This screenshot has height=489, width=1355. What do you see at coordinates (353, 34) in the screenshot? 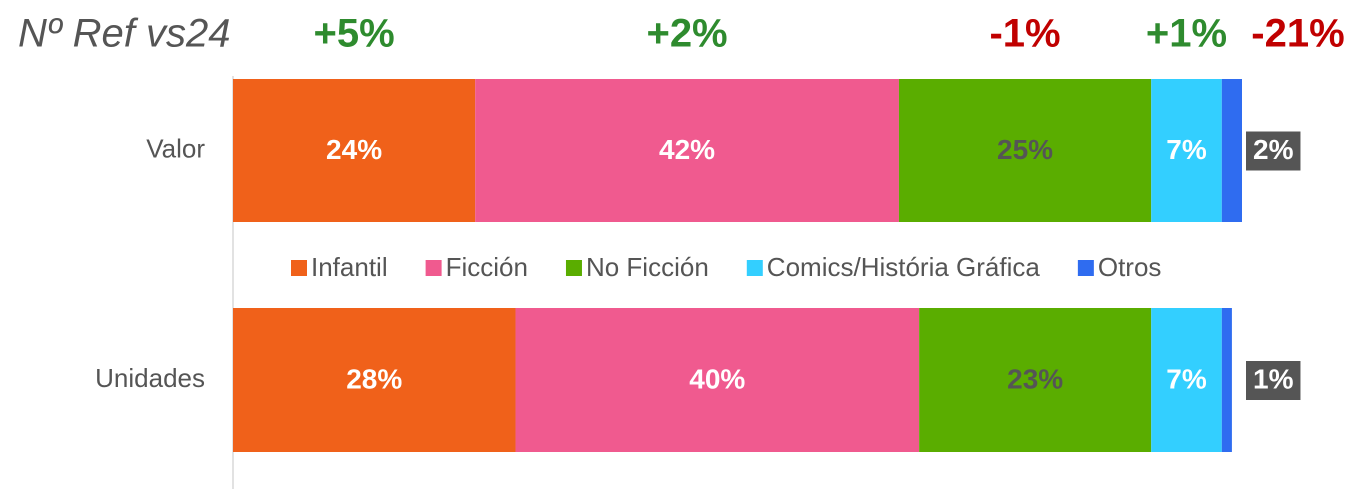
I see `change-label: +5%` at bounding box center [353, 34].